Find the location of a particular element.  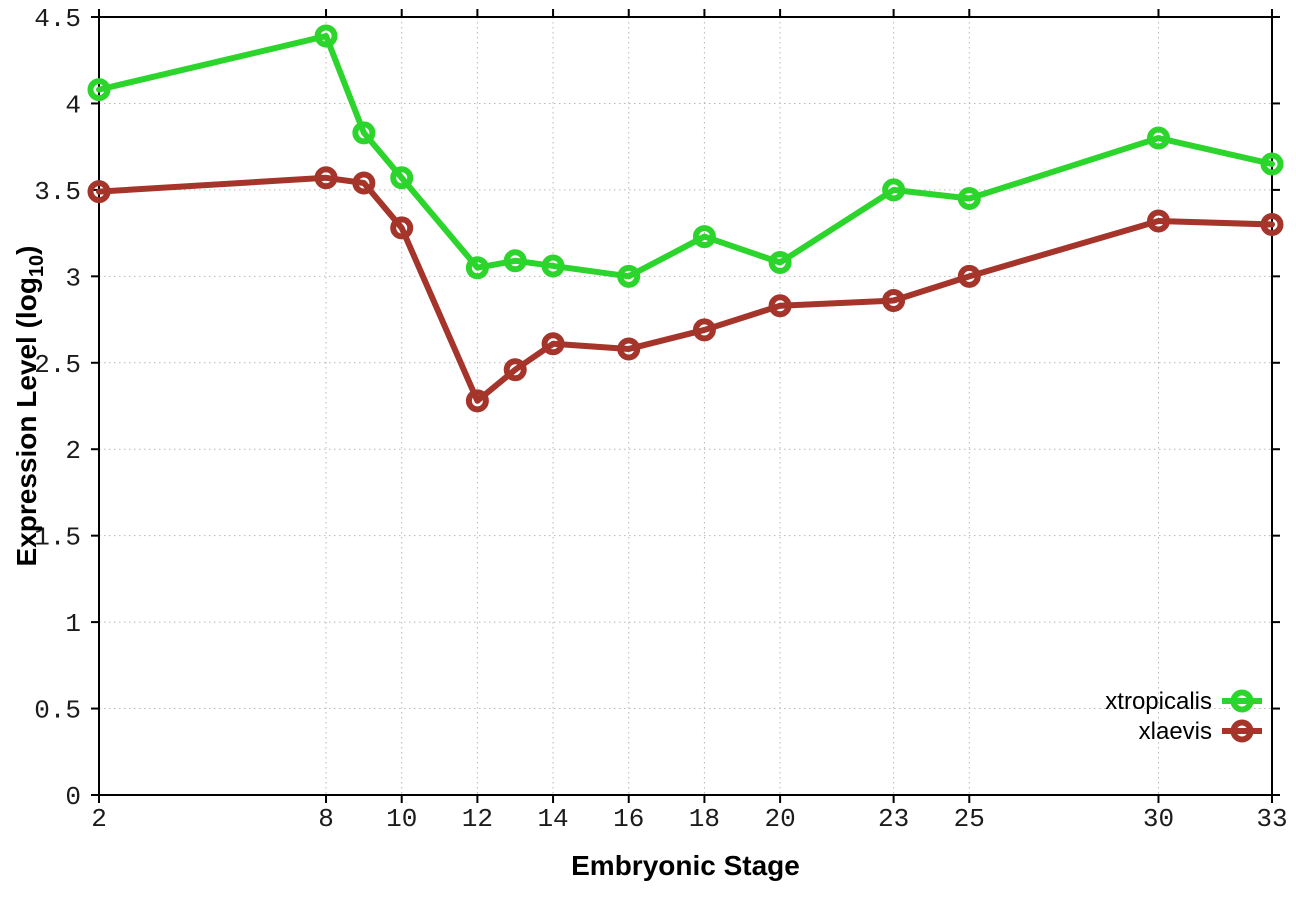

y-tick-label: 1 is located at coordinates (73, 624).